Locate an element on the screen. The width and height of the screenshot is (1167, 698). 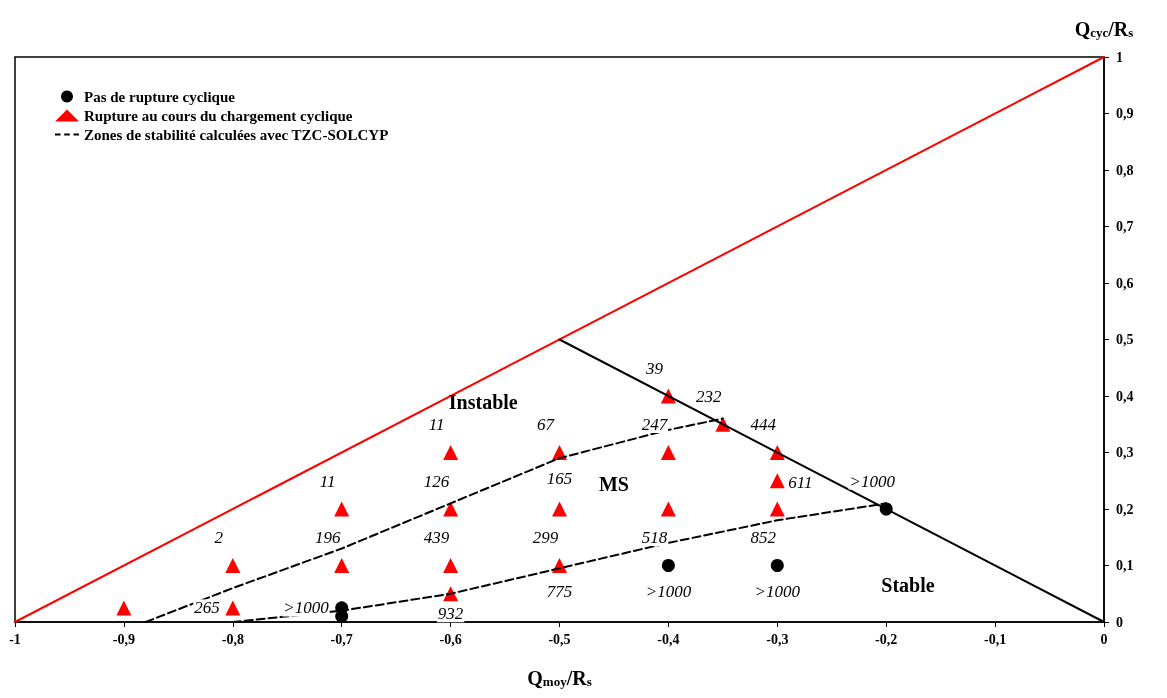
annotation: 247 is located at coordinates (655, 424).